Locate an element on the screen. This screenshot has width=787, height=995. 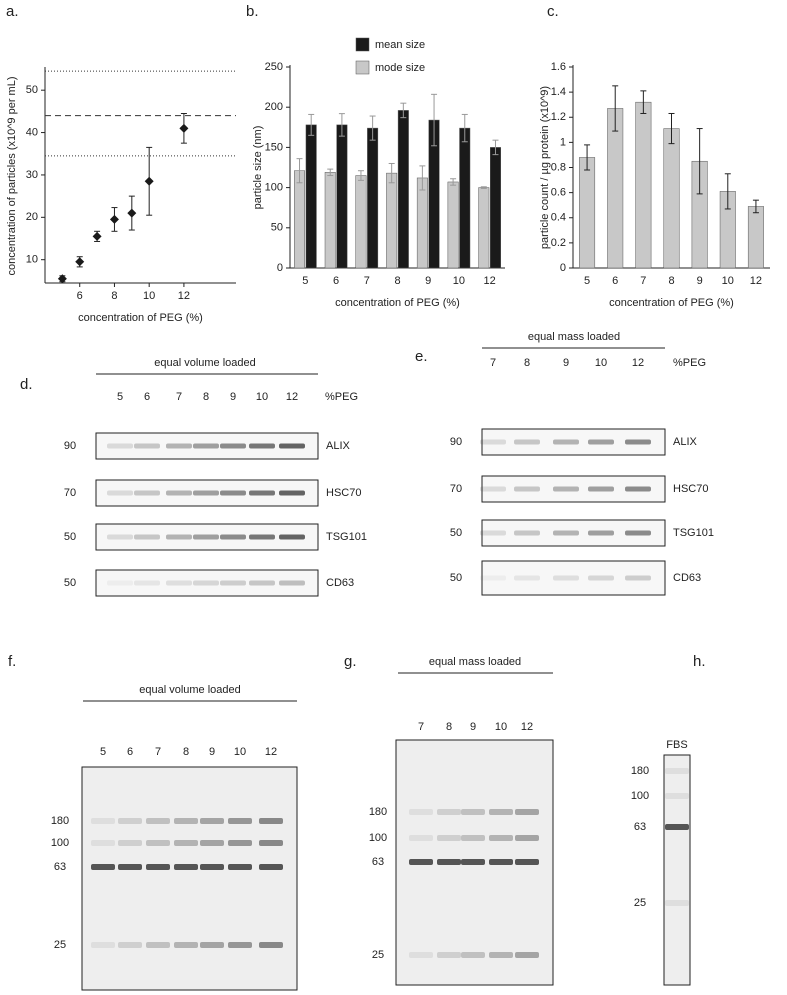
y-tick-label: 1 is located at coordinates (563, 142).